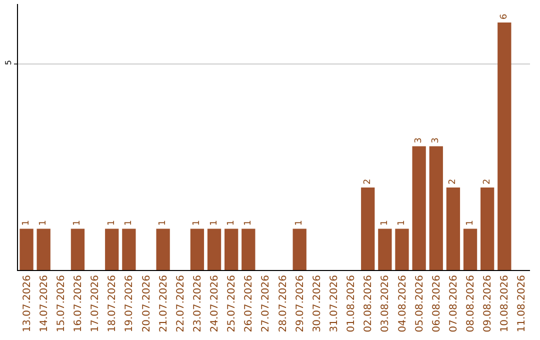  What do you see at coordinates (402, 303) in the screenshot?
I see `x-tick-label: 04.08.2026` at bounding box center [402, 303].